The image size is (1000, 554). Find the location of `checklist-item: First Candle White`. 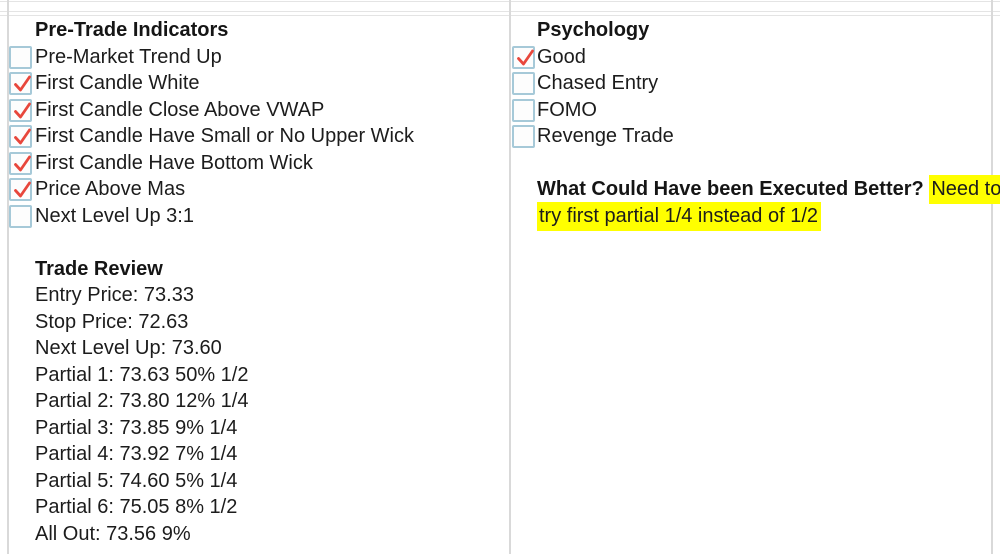

checklist-item: First Candle White is located at coordinates (258, 83).